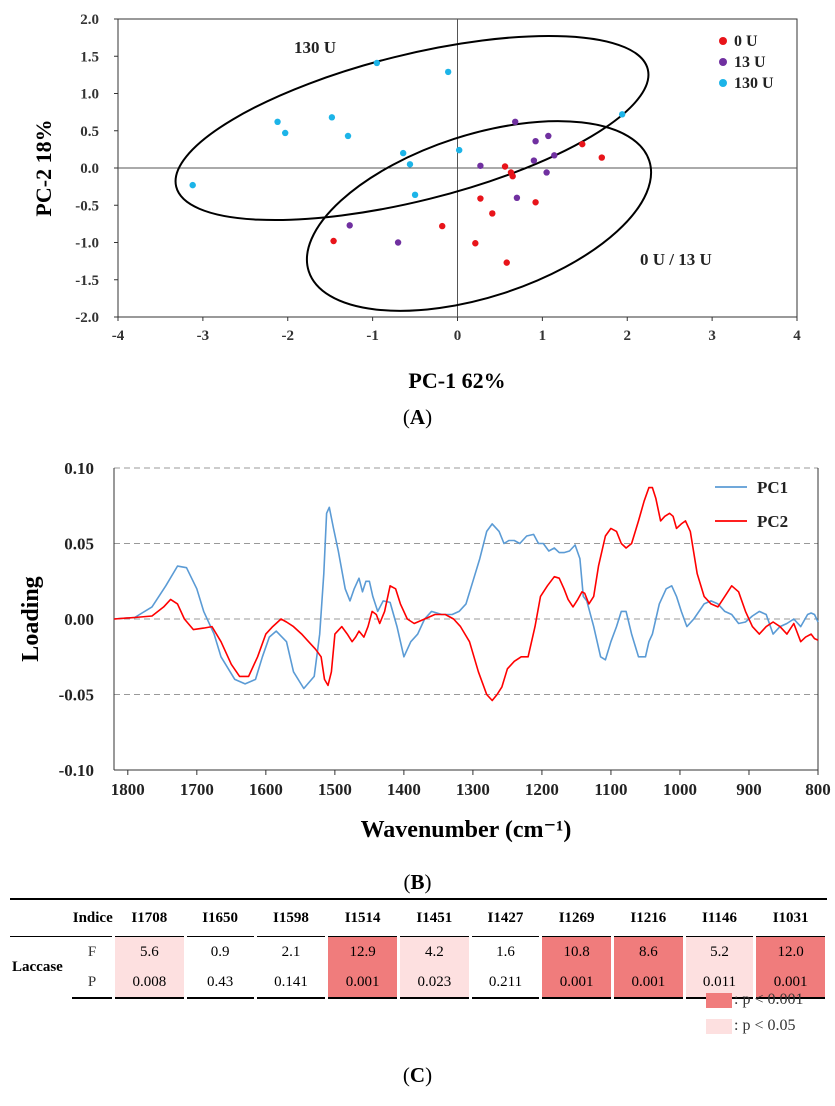 This screenshot has width=835, height=1106. What do you see at coordinates (404, 789) in the screenshot?
I see `x-tick-label: 1400` at bounding box center [404, 789].